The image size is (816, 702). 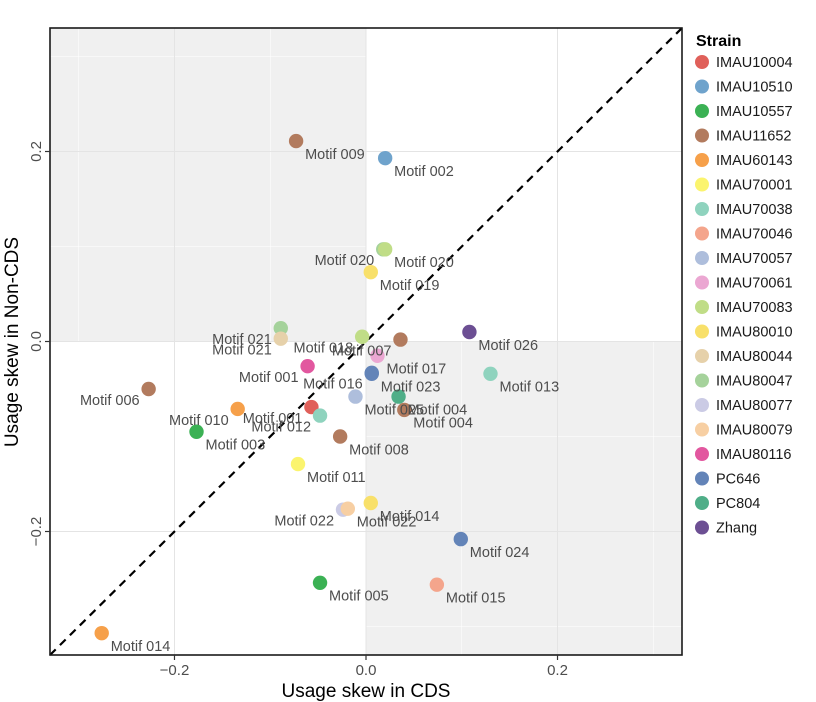 I want to click on x-tick-label: −0.2, so click(x=175, y=670).